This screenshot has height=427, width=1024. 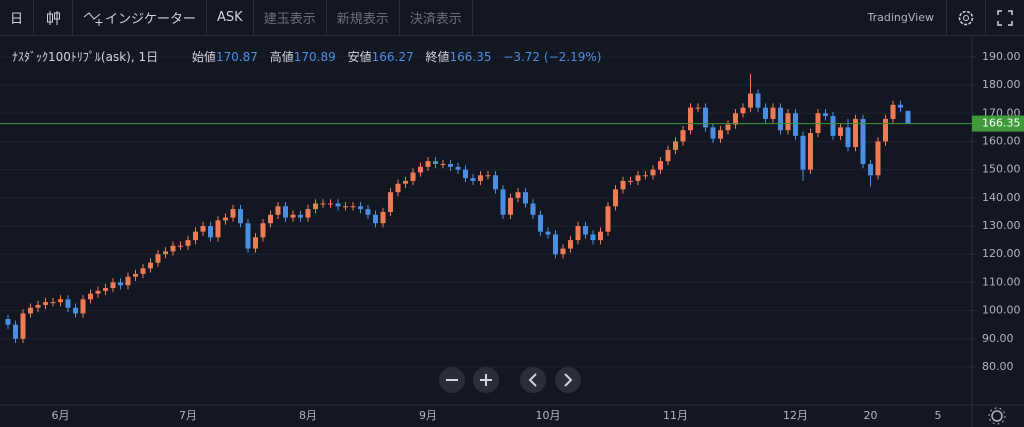 What do you see at coordinates (436, 18) in the screenshot?
I see `settlement-button: 決済表示` at bounding box center [436, 18].